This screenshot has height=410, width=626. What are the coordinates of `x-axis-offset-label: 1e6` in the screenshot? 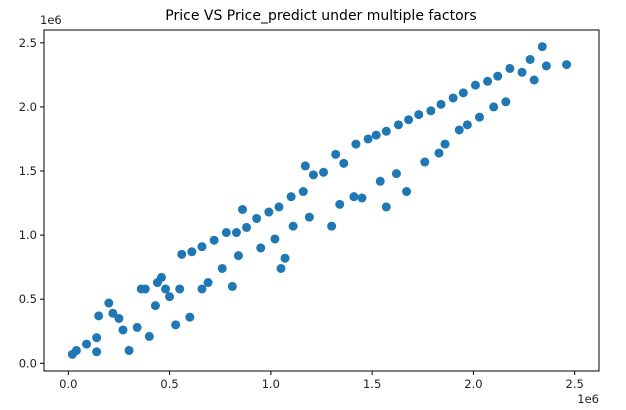 It's located at (588, 399).